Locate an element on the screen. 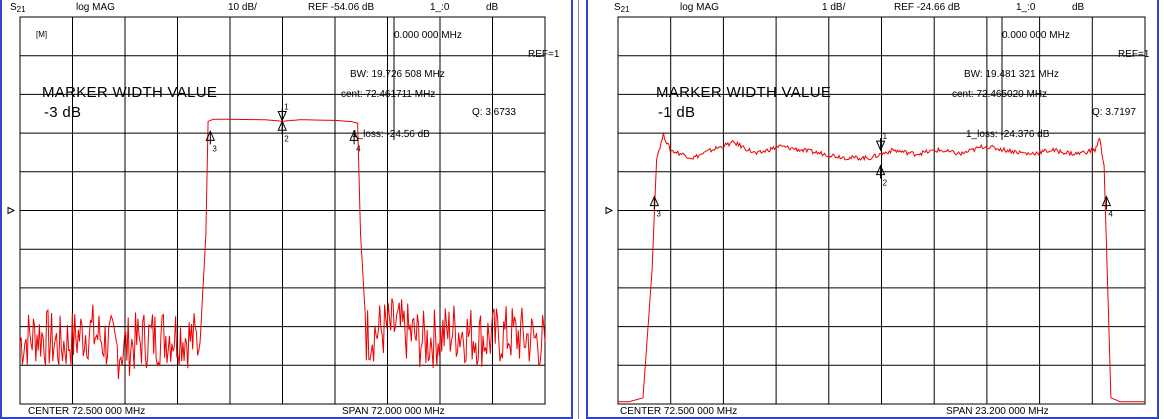 Image resolution: width=1164 pixels, height=419 pixels. center-readout: cent: 72.461711 MHz is located at coordinates (388, 94).